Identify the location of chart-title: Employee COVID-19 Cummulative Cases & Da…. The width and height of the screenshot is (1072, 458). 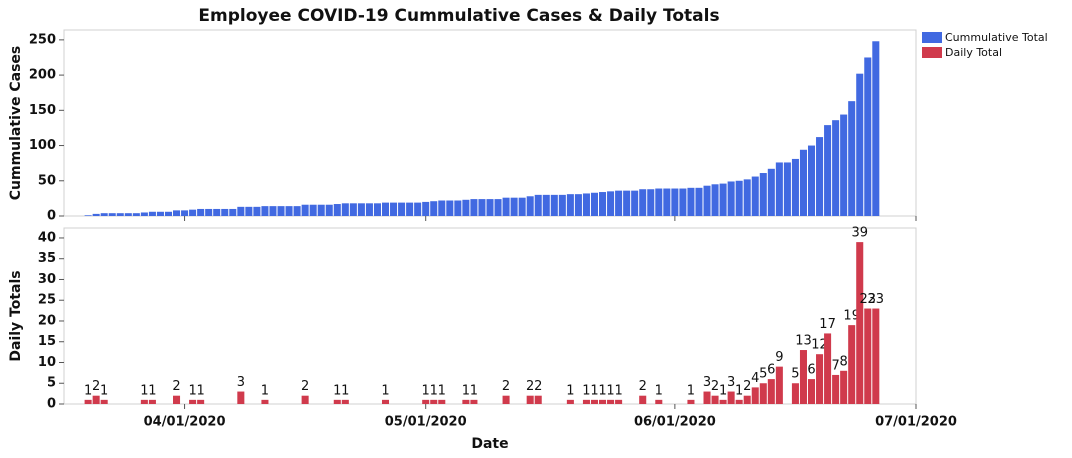
(458, 16).